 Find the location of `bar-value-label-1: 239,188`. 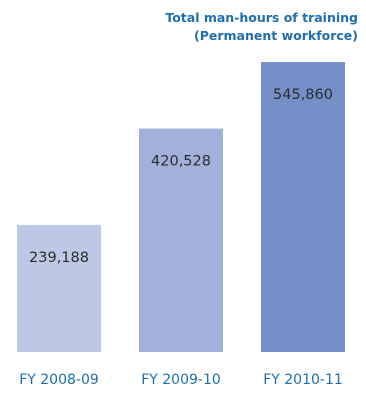

bar-value-label-1: 239,188 is located at coordinates (59, 258).